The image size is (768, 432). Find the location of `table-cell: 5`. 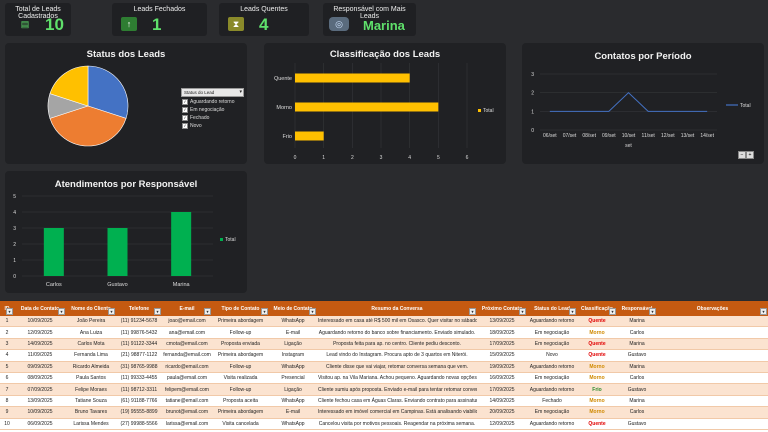

table-cell: 5 is located at coordinates (7, 367).